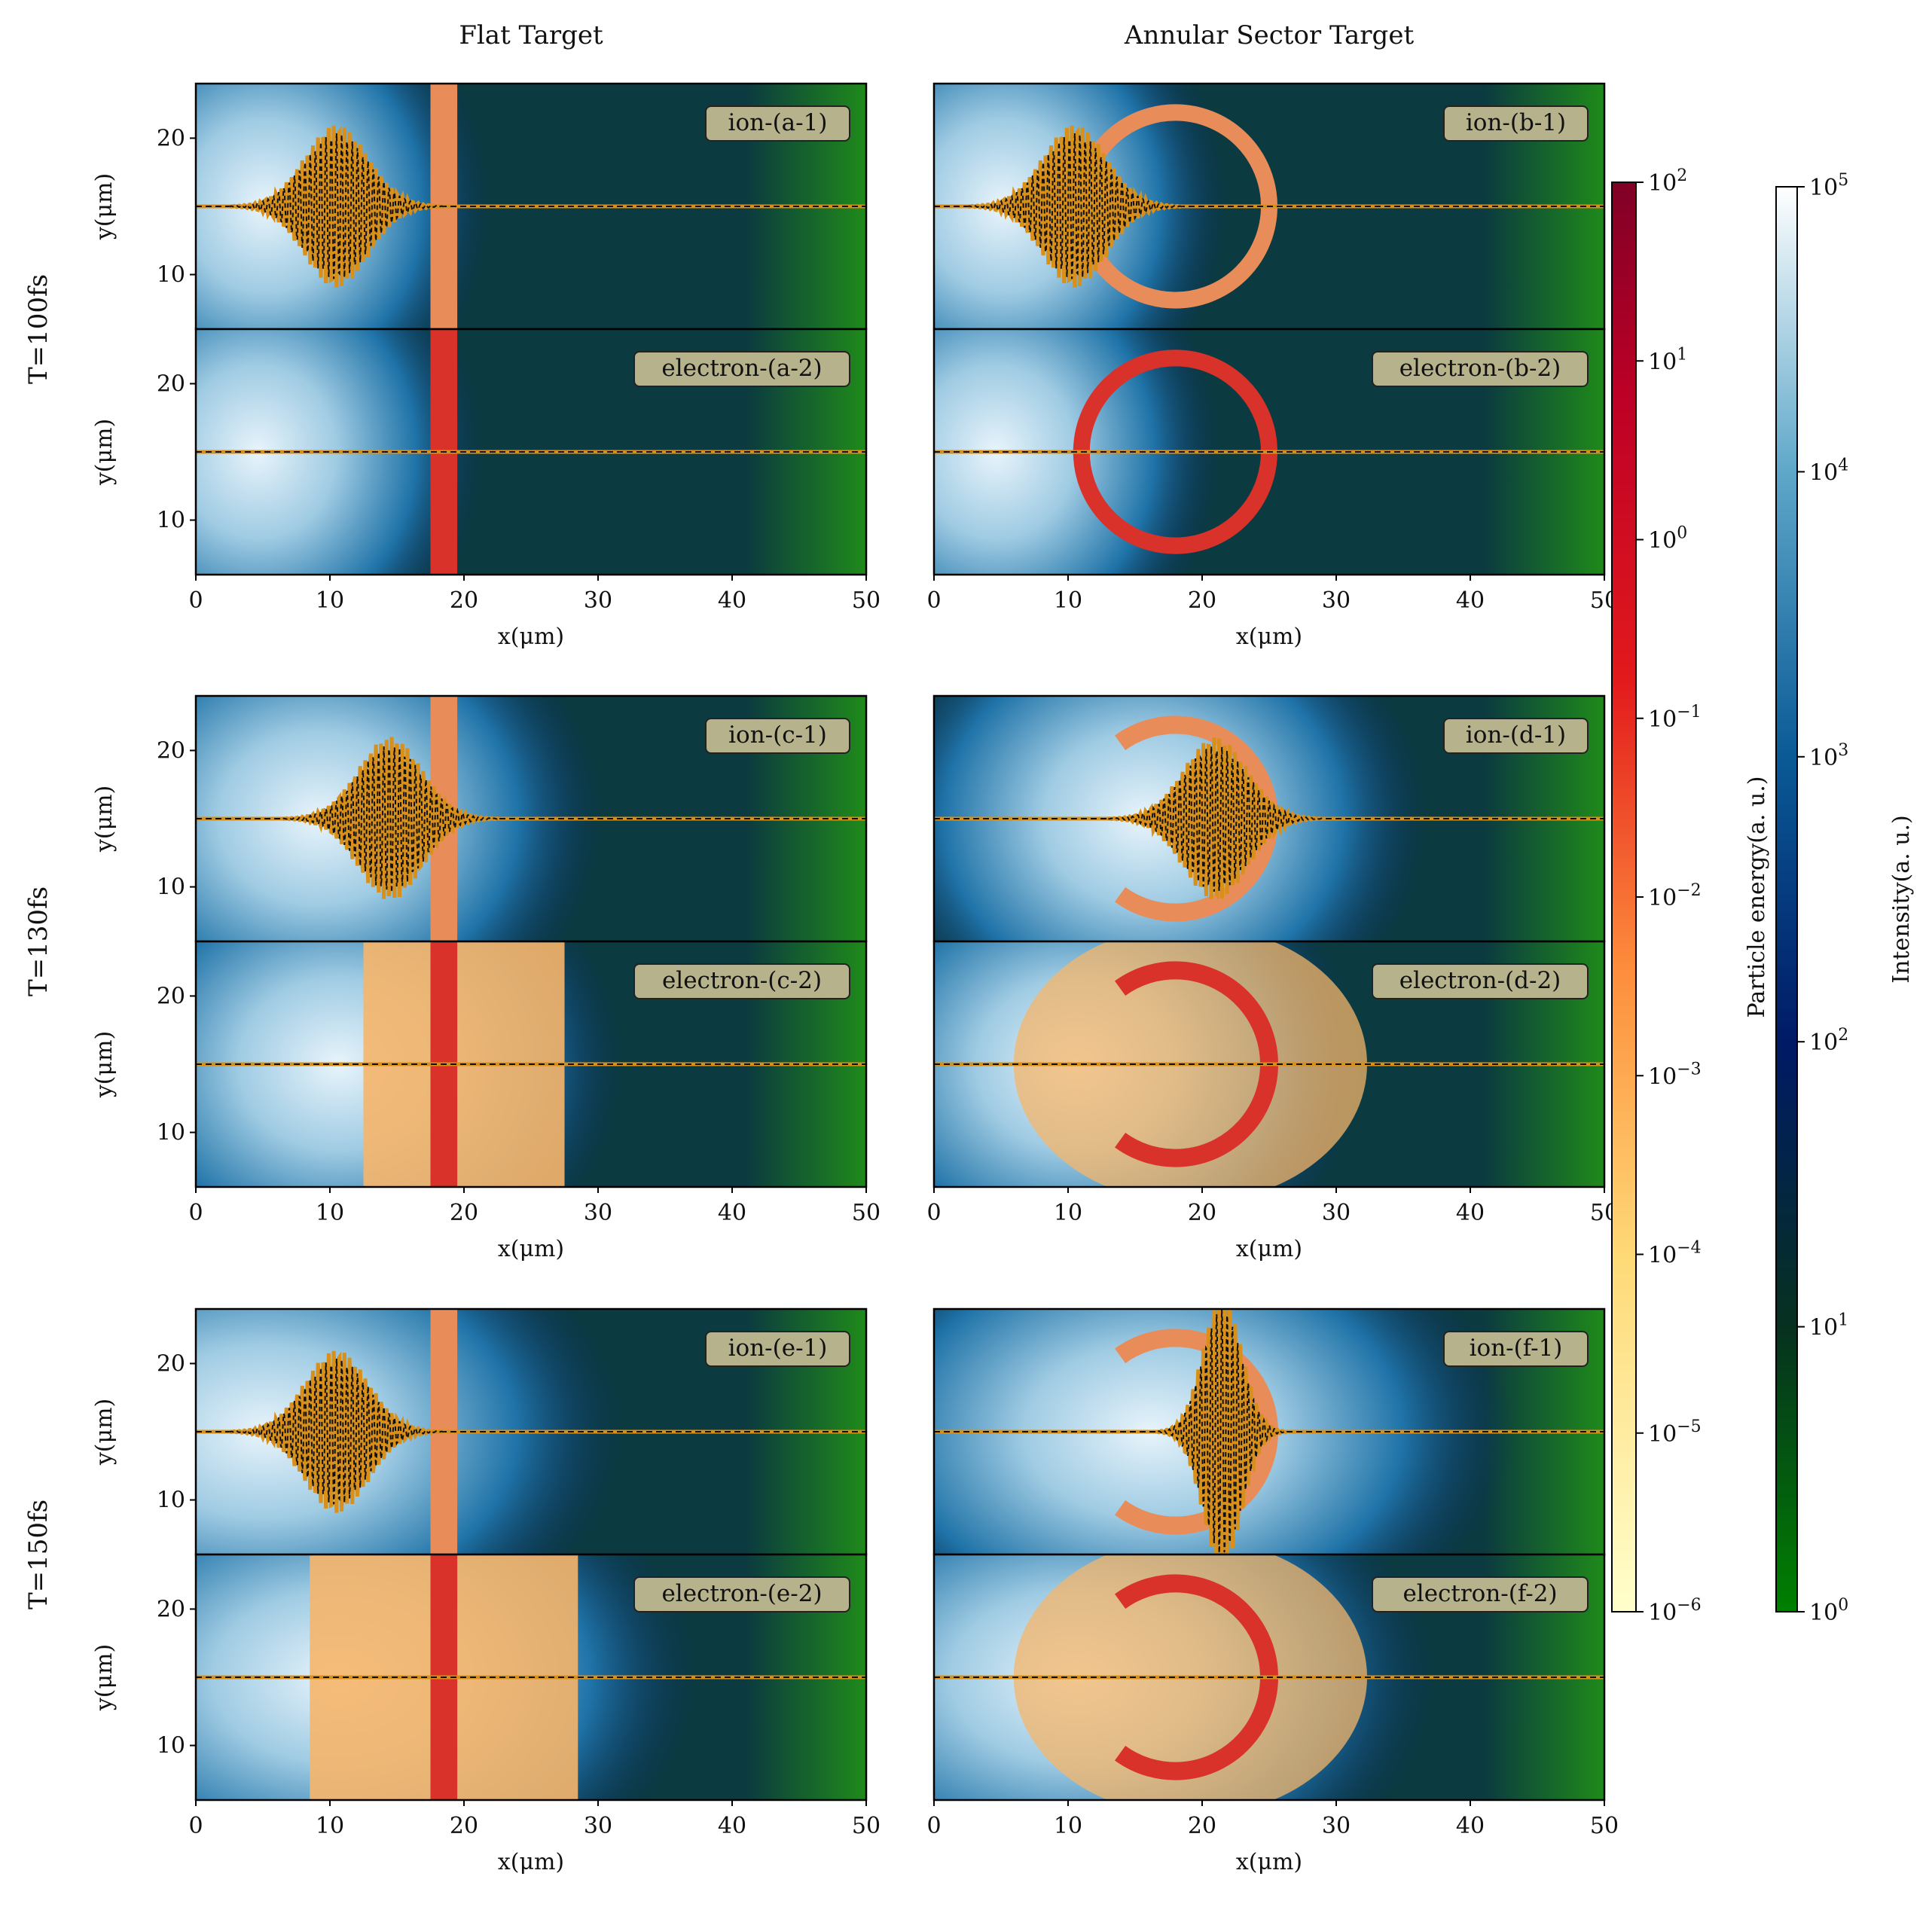 This screenshot has height=1913, width=1932. What do you see at coordinates (1270, 35) in the screenshot?
I see `column-title-annular: Annular Sector Target` at bounding box center [1270, 35].